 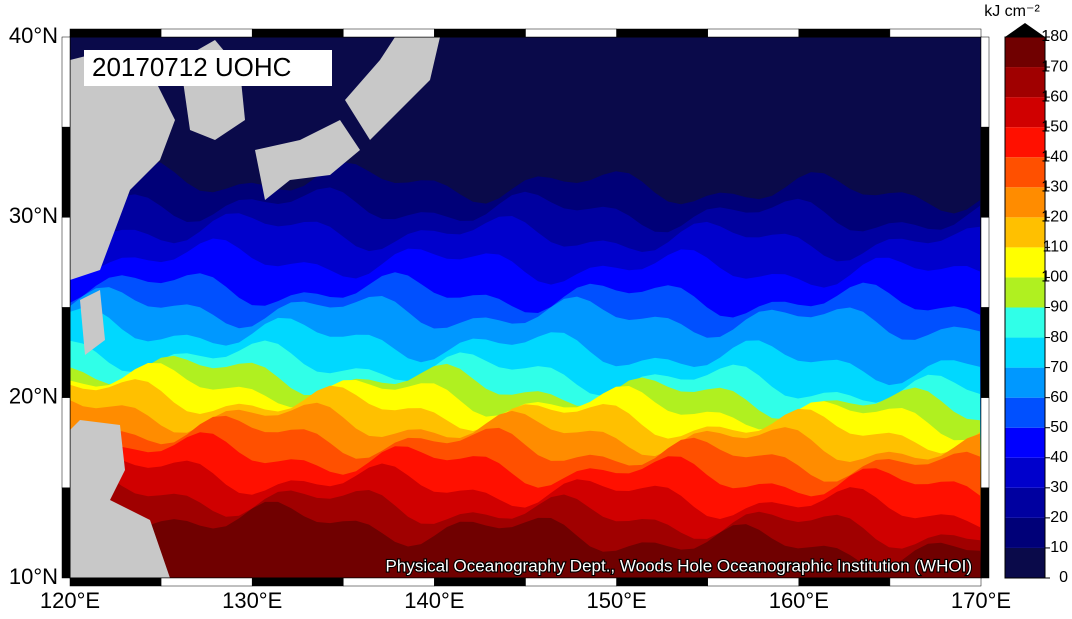 I want to click on colorbar-tick-label: 90, so click(x=1059, y=307).